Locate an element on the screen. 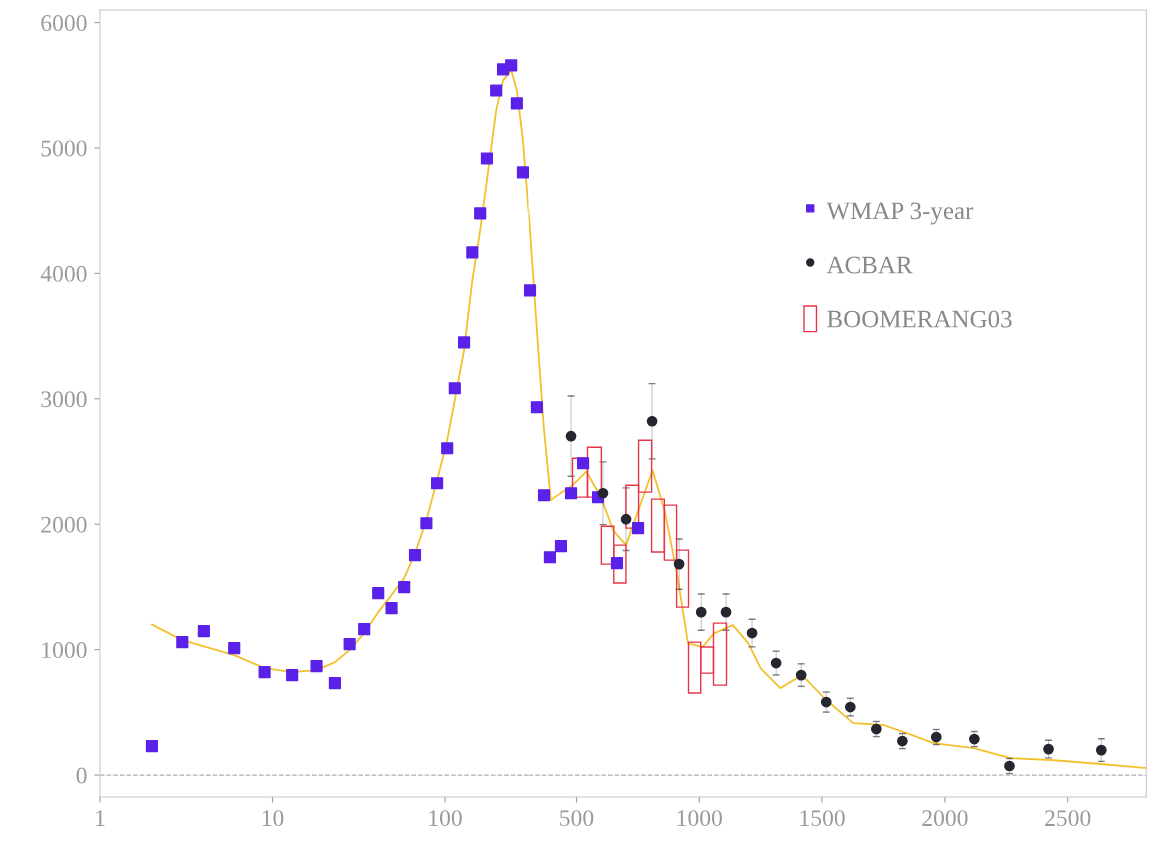 Image resolution: width=1150 pixels, height=856 pixels. x-tick-label: 500 is located at coordinates (577, 818).